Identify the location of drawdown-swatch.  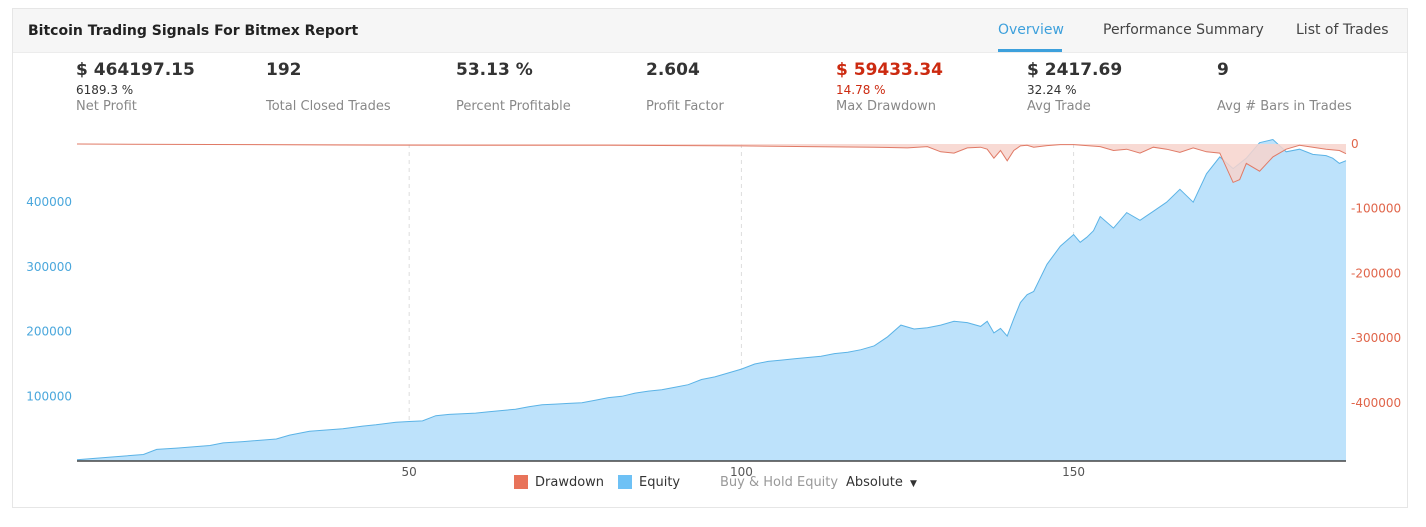
(521, 482).